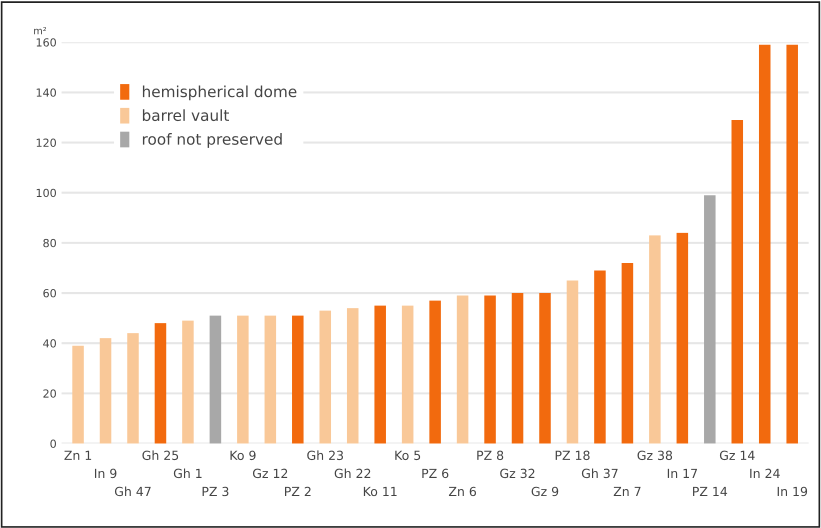 The width and height of the screenshot is (821, 528). What do you see at coordinates (435, 473) in the screenshot?
I see `x-tick-label: PZ 6` at bounding box center [435, 473].